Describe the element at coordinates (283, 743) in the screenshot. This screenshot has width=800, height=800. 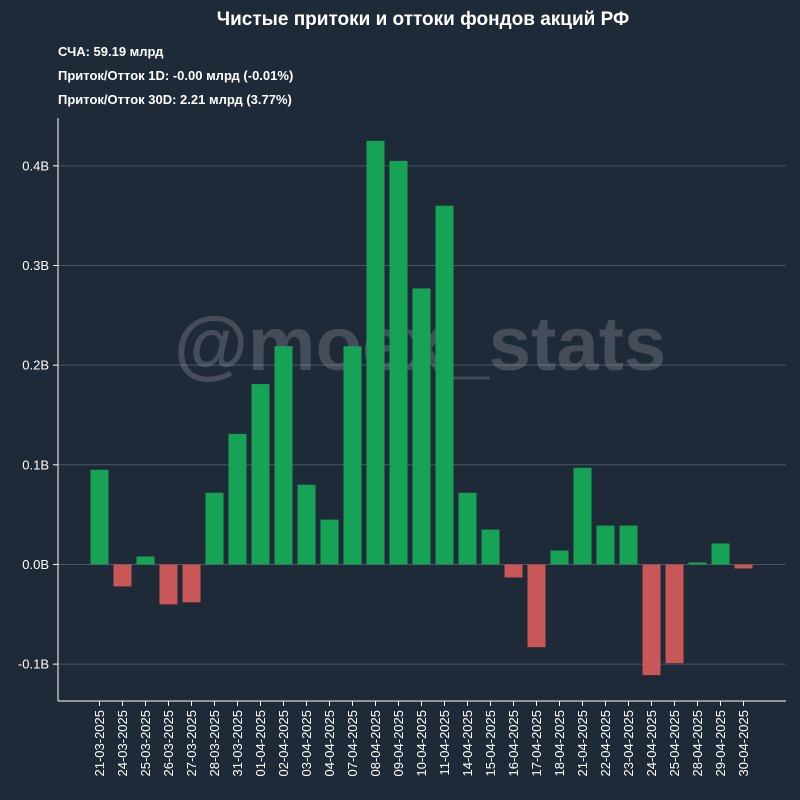
I see `x-tick-label: 02-04-2025` at that location.